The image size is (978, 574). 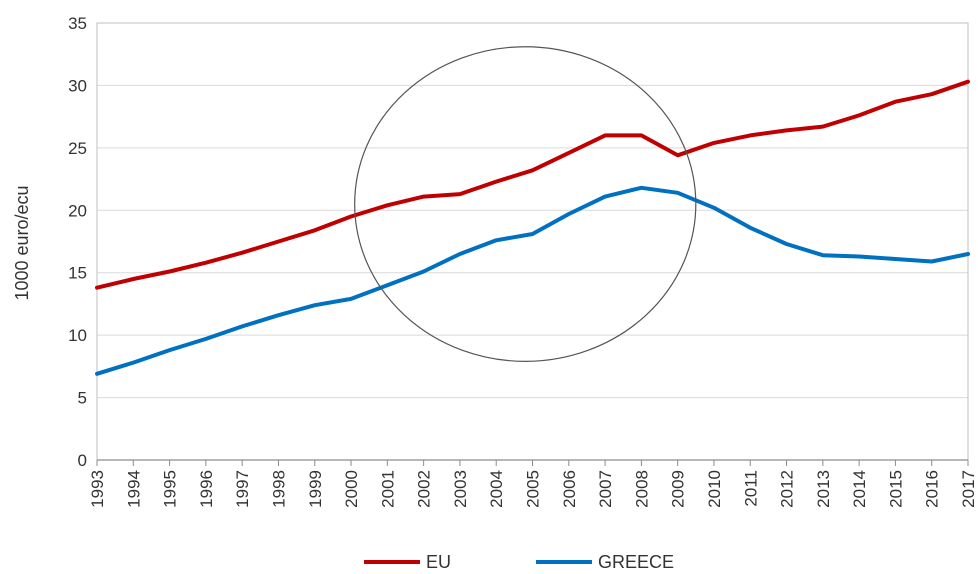 I want to click on x-tick-label: 1993, so click(x=97, y=489).